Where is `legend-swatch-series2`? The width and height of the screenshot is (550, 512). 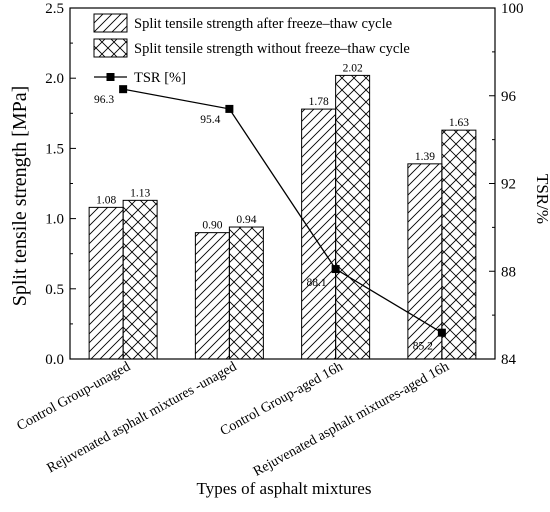 legend-swatch-series2 is located at coordinates (110, 48).